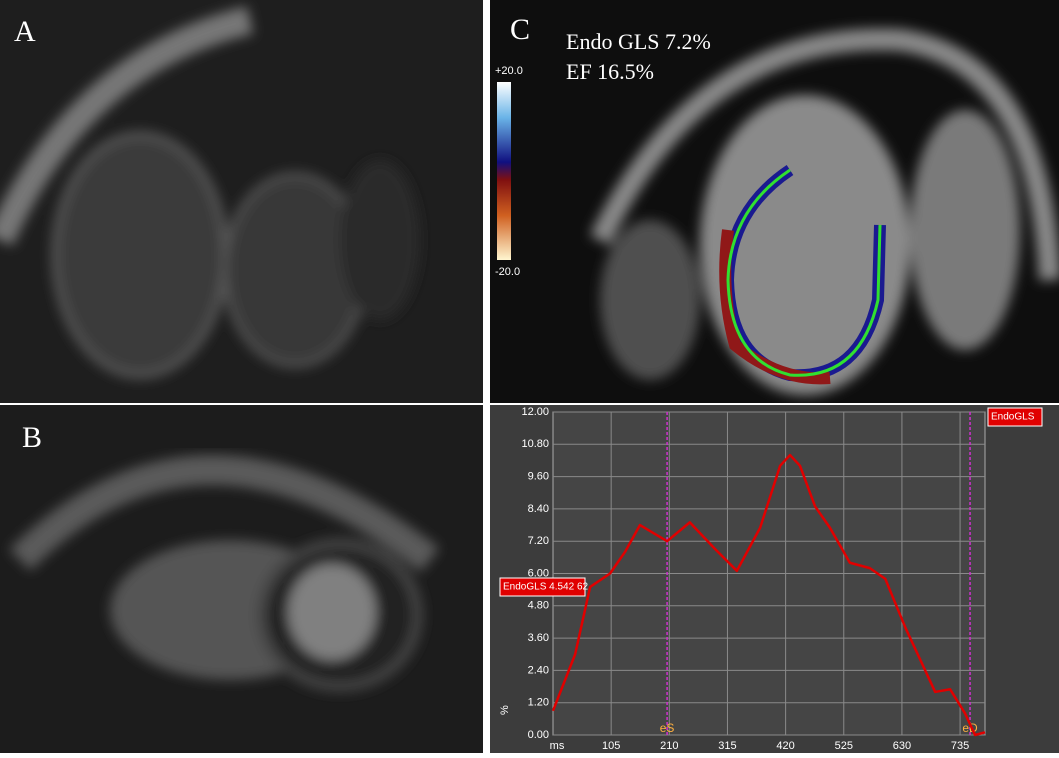 Image resolution: width=1059 pixels, height=758 pixels. I want to click on x-tick-label: 525, so click(844, 746).